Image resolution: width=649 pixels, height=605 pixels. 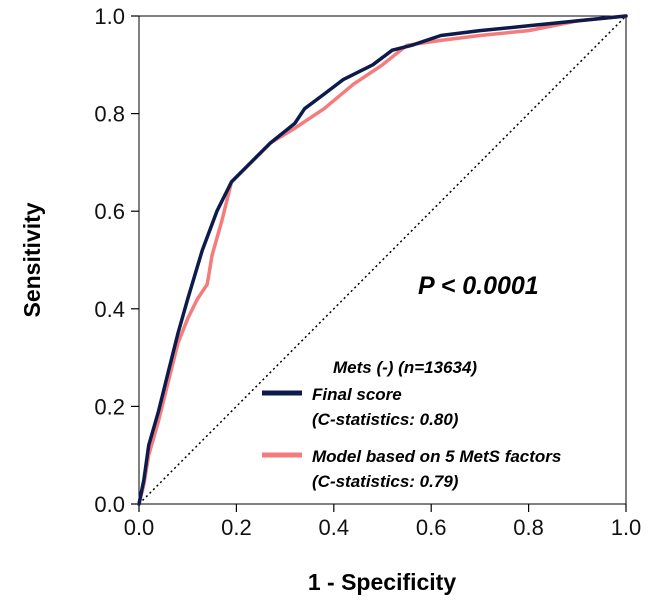 What do you see at coordinates (405, 367) in the screenshot?
I see `legend-title: Mets (-) (n=13634)` at bounding box center [405, 367].